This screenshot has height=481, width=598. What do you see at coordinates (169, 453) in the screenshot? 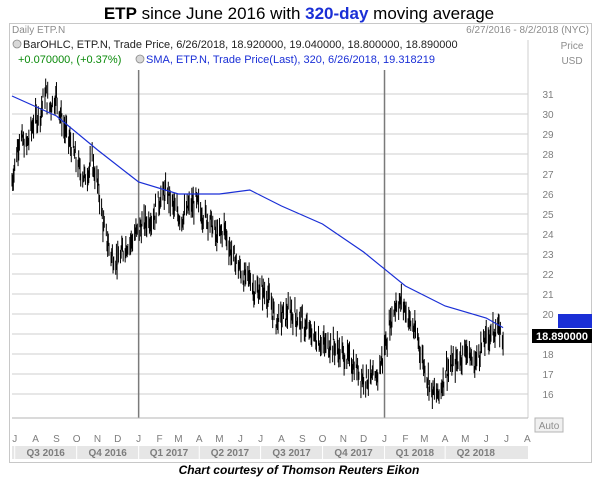
I see `quarter-label: Q1 2017` at bounding box center [169, 453].